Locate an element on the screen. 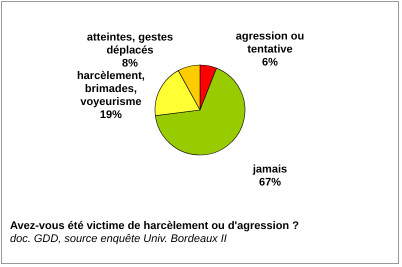  slice-label: jamais is located at coordinates (270, 169).